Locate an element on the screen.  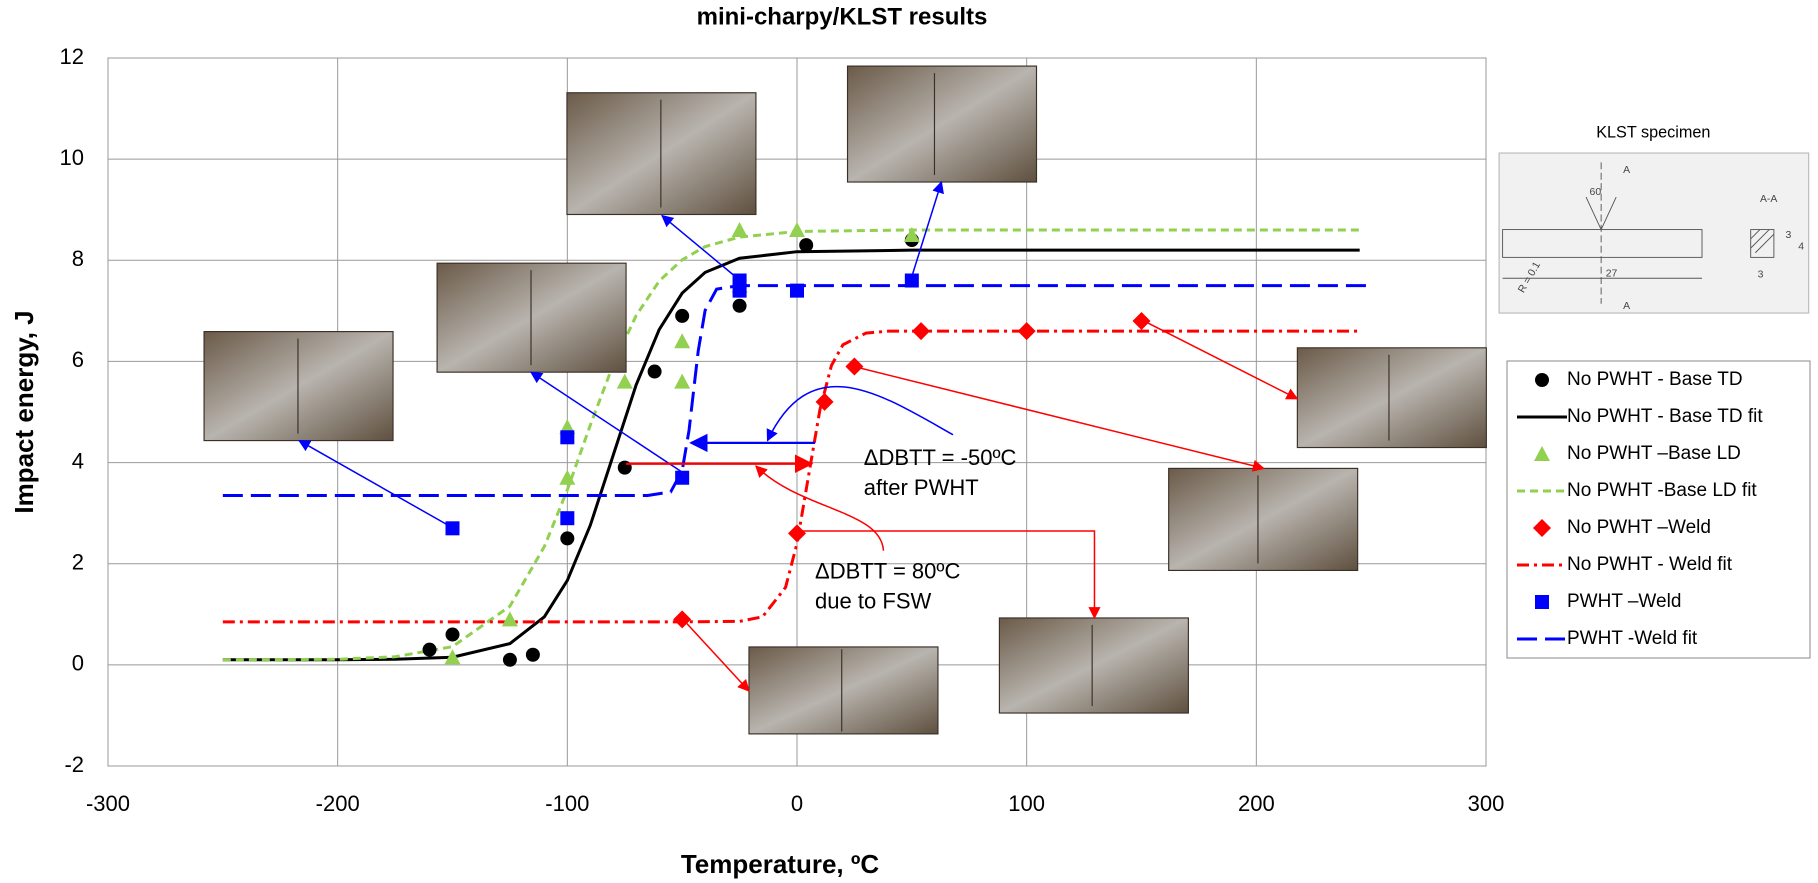
y-tick-label: 4 is located at coordinates (78, 460).